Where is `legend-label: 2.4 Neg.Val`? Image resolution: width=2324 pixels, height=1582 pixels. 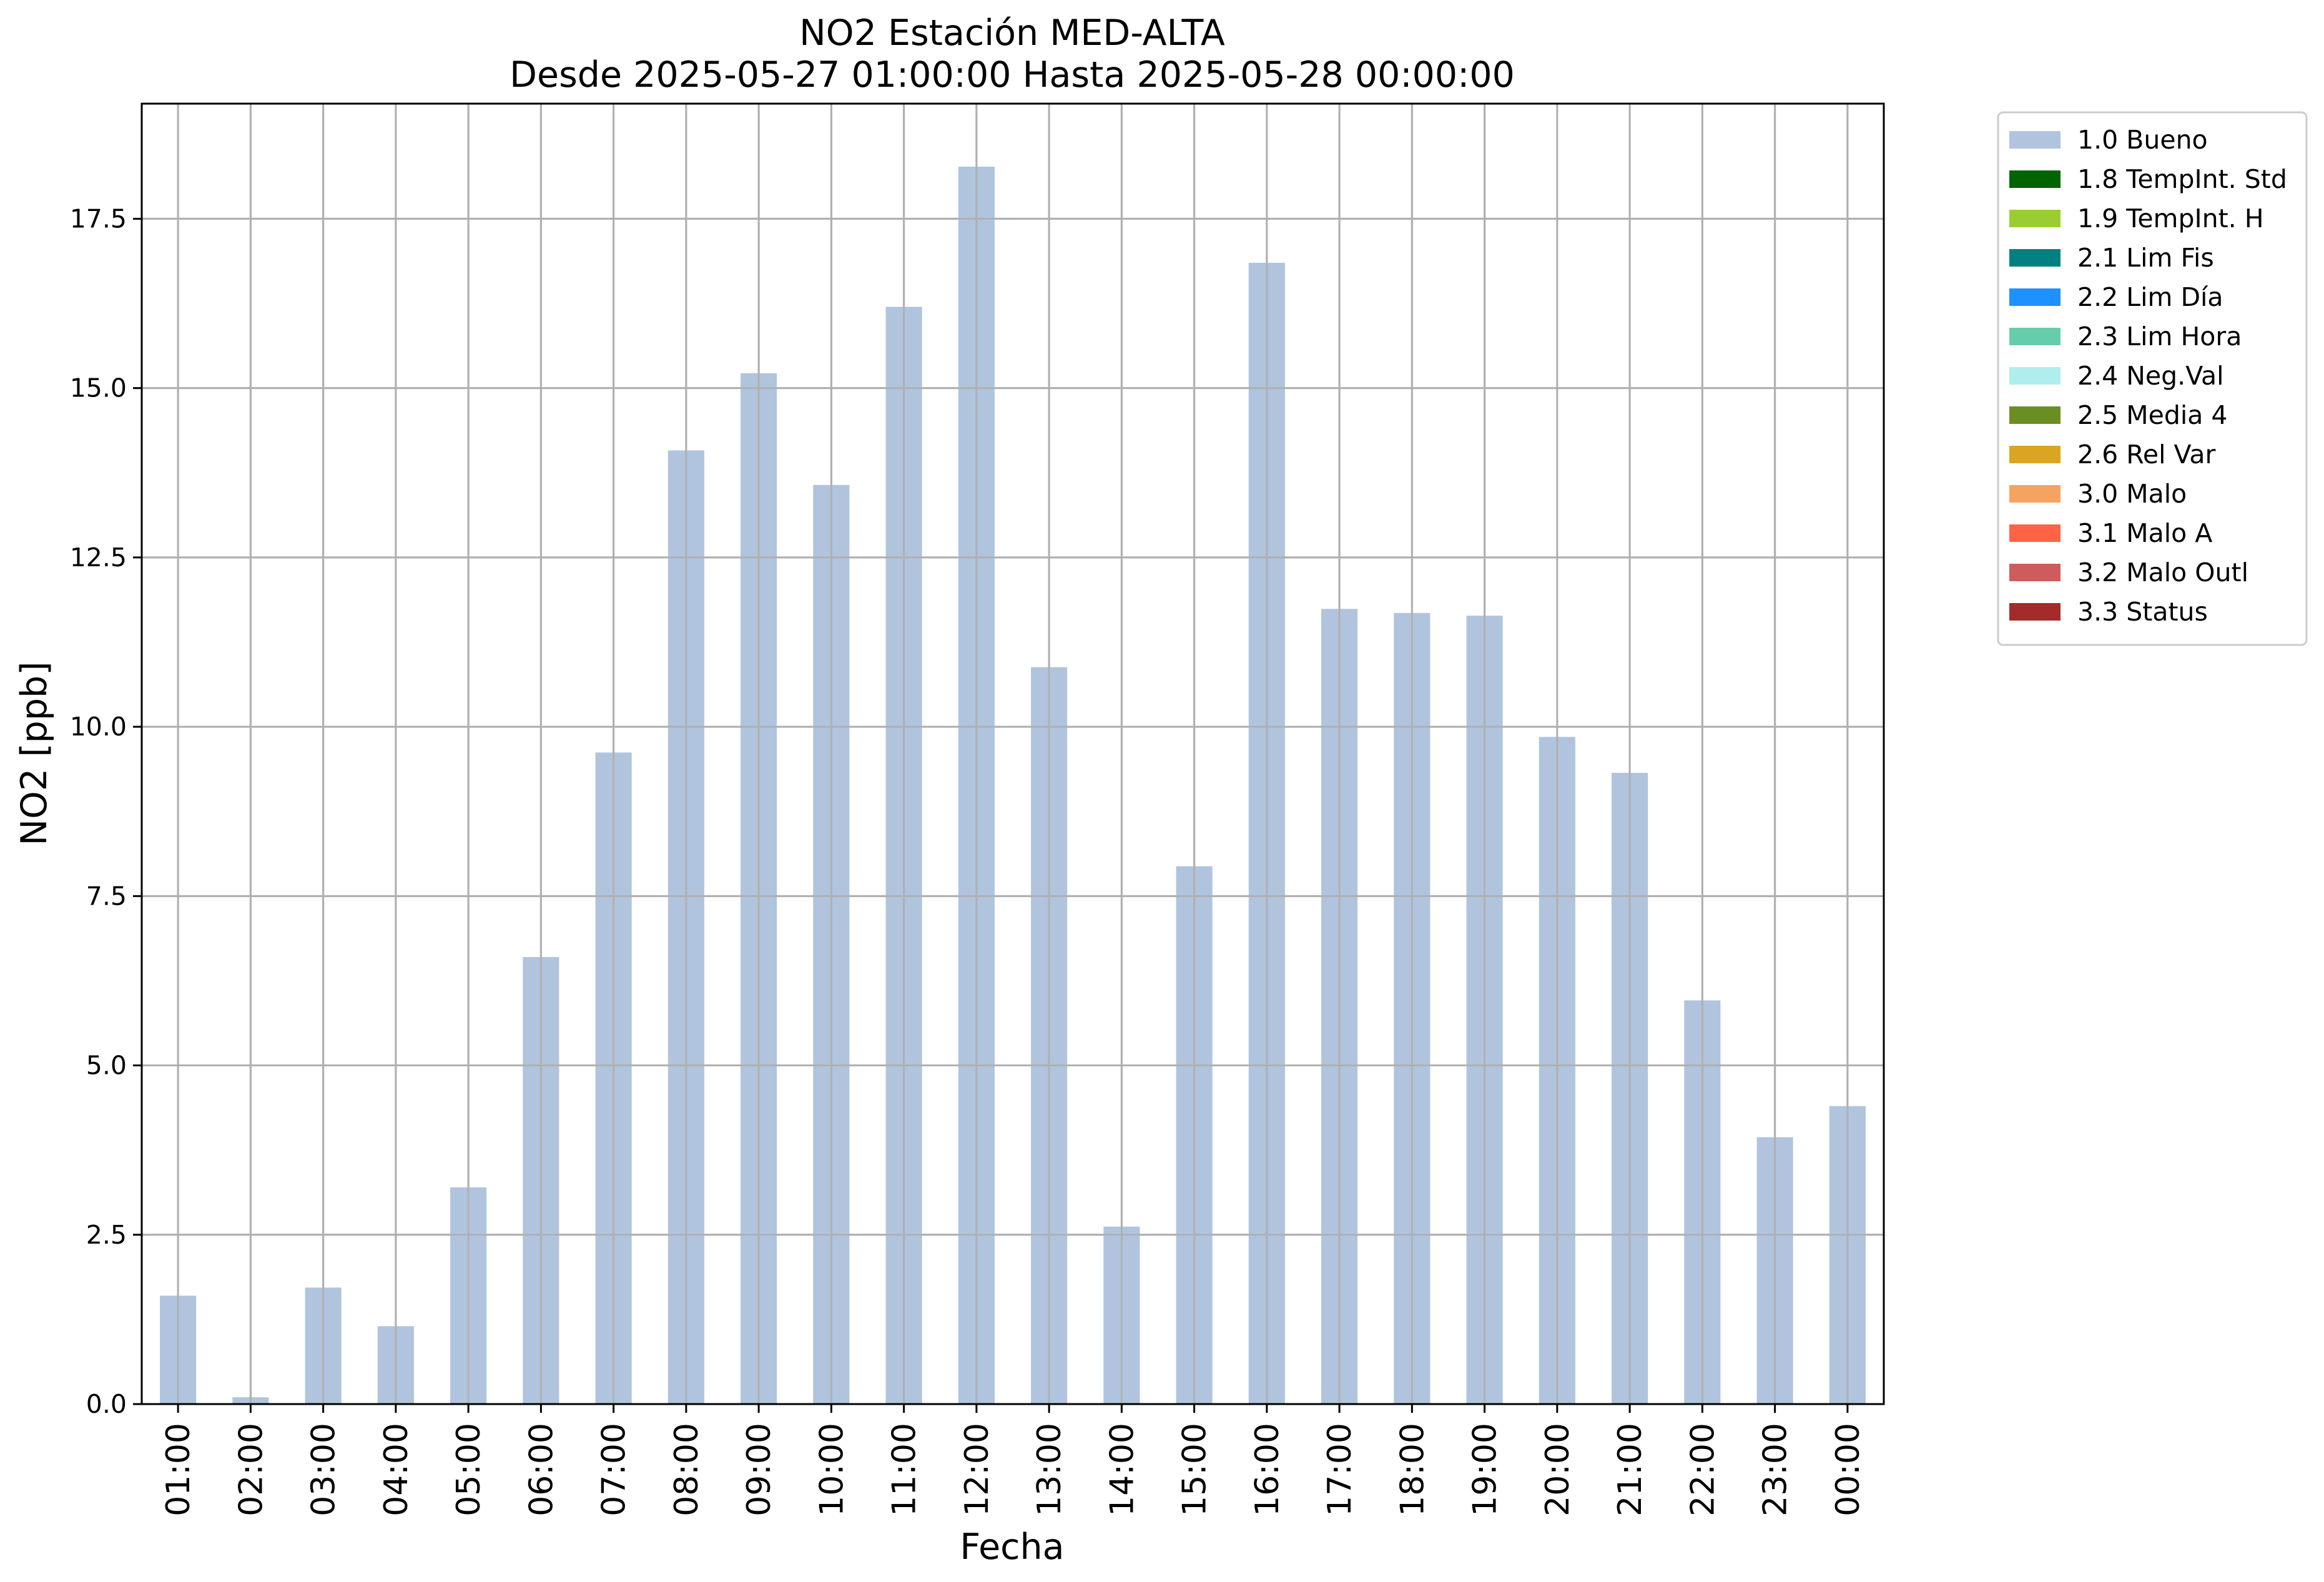
legend-label: 2.4 Neg.Val is located at coordinates (2150, 376).